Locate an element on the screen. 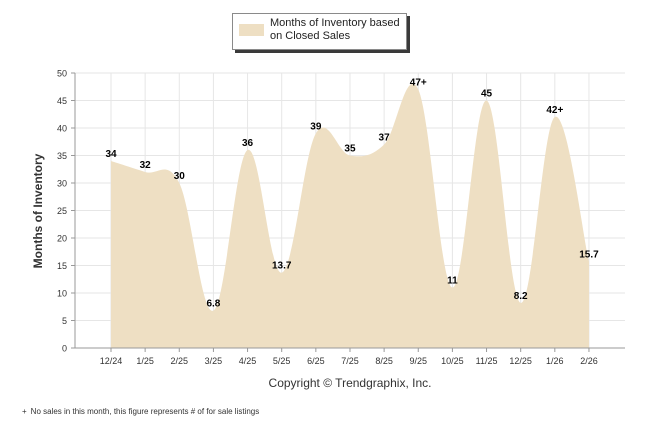 The image size is (646, 434). x-tick-label: 9/25 is located at coordinates (418, 361).